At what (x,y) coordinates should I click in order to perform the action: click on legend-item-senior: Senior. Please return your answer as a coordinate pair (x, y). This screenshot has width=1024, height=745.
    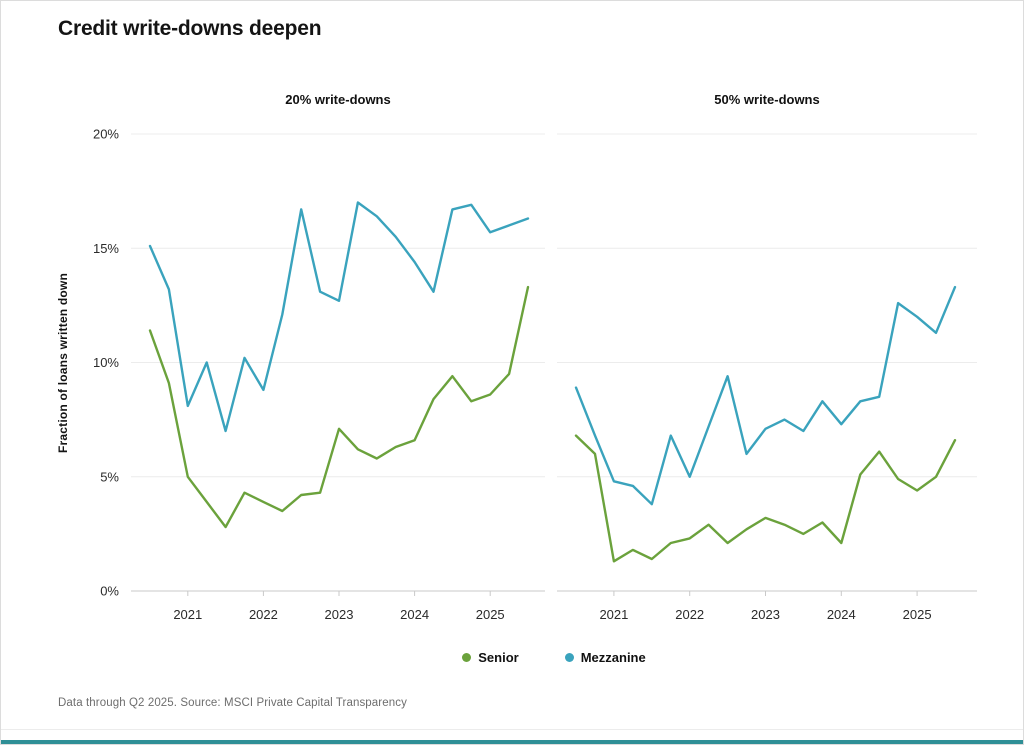
    Looking at the image, I should click on (490, 657).